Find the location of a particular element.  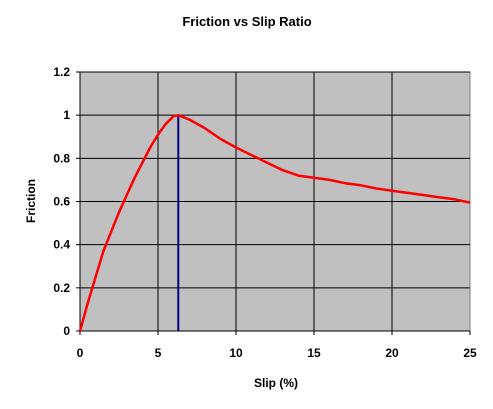

x-tick-labels: 0 5 10 15 20 25 is located at coordinates (277, 353).